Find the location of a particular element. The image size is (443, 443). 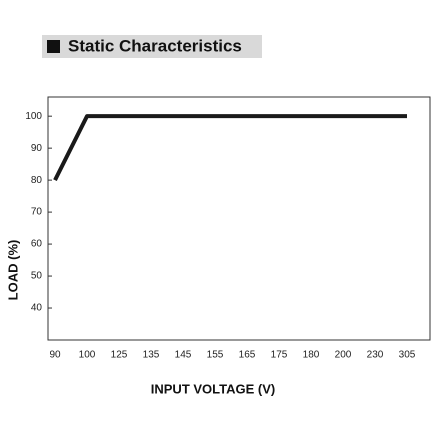

x-tick-label: 230 is located at coordinates (375, 355).